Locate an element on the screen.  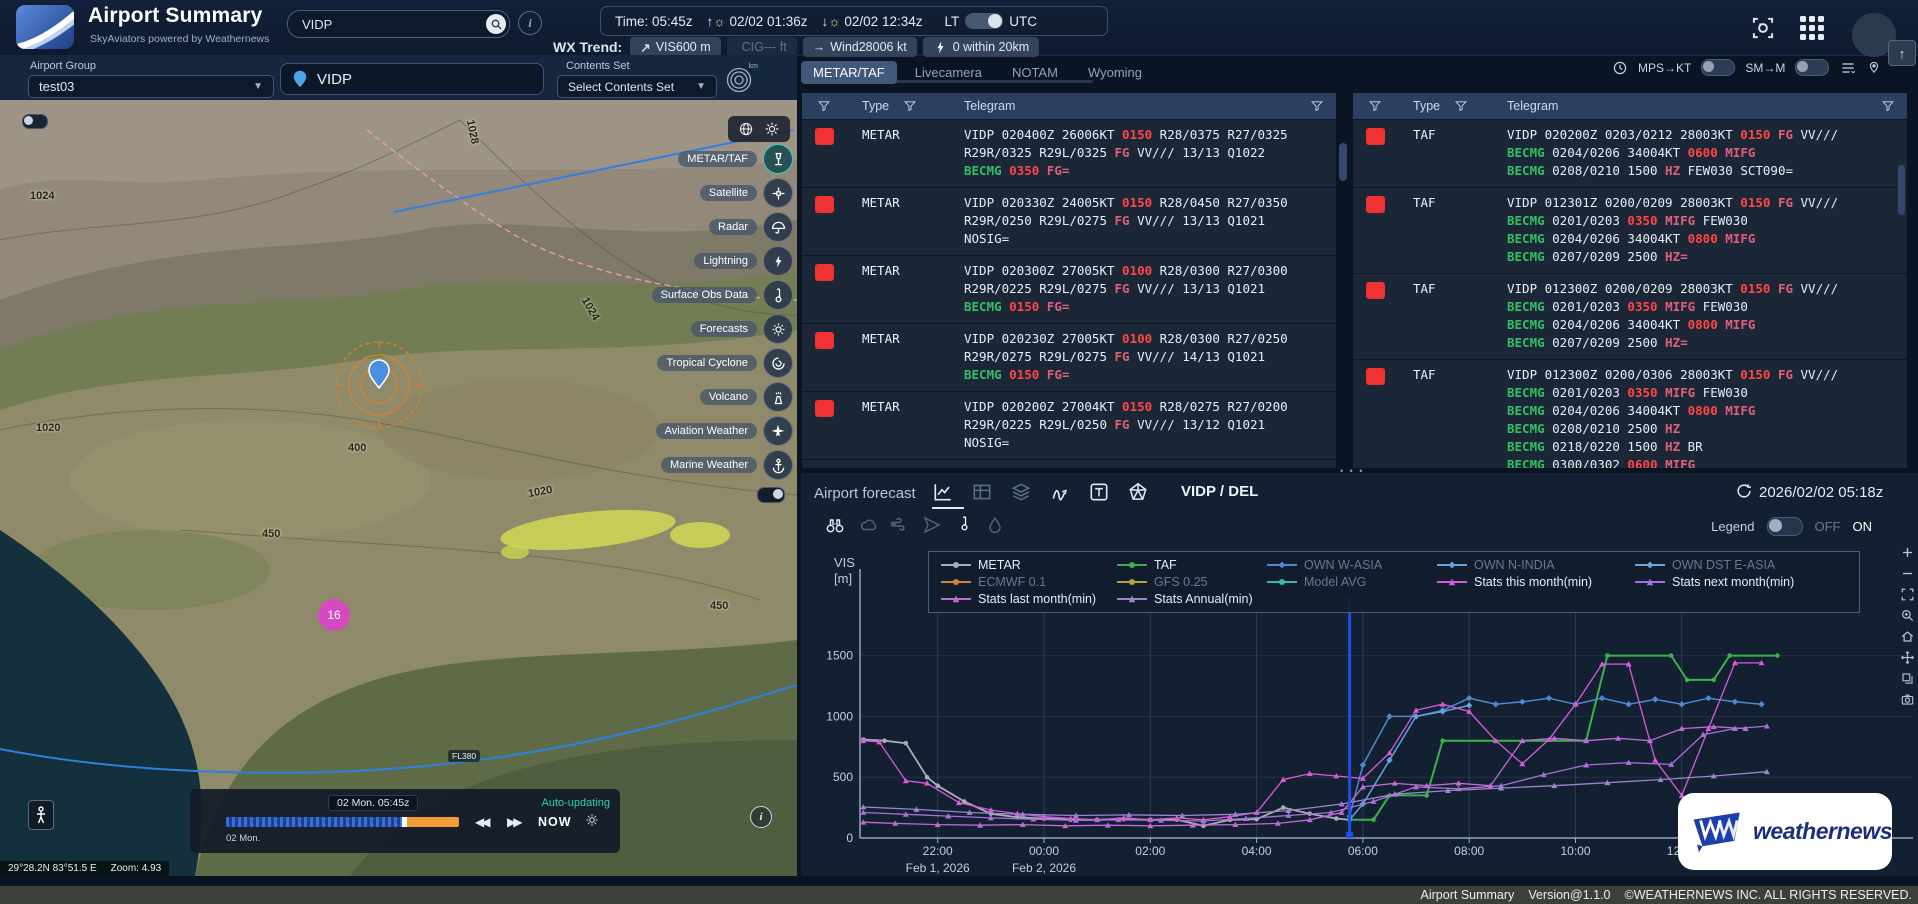
tab-livecamera: Livecamera is located at coordinates (948, 72).